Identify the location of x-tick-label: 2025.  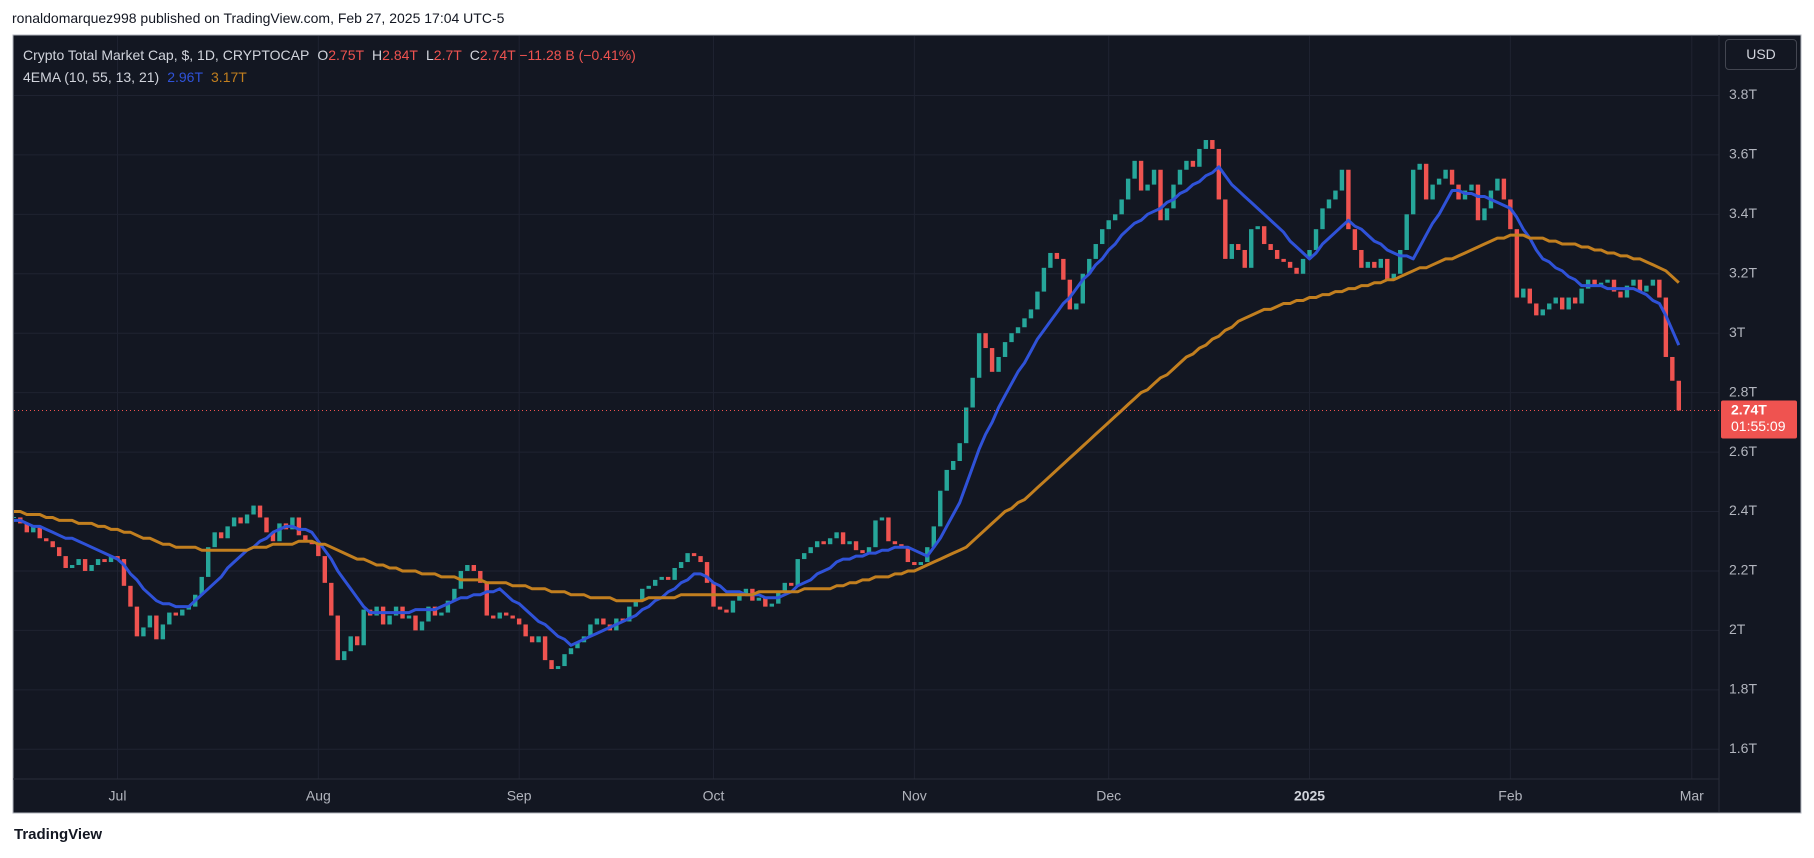
(1309, 796).